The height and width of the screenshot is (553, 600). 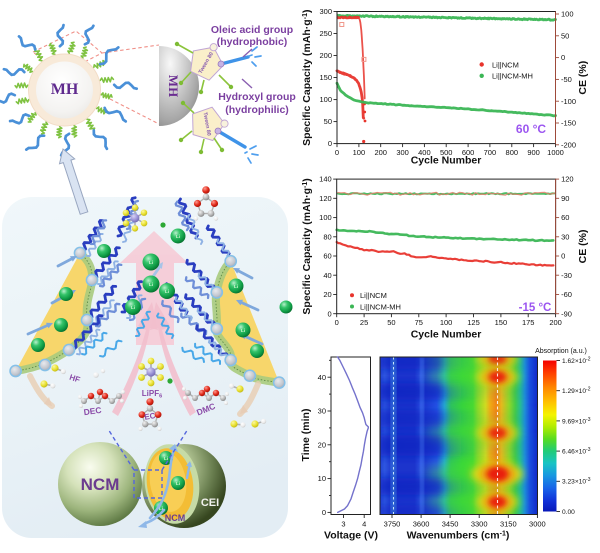 I want to click on svg-text: 80, so click(x=327, y=236).